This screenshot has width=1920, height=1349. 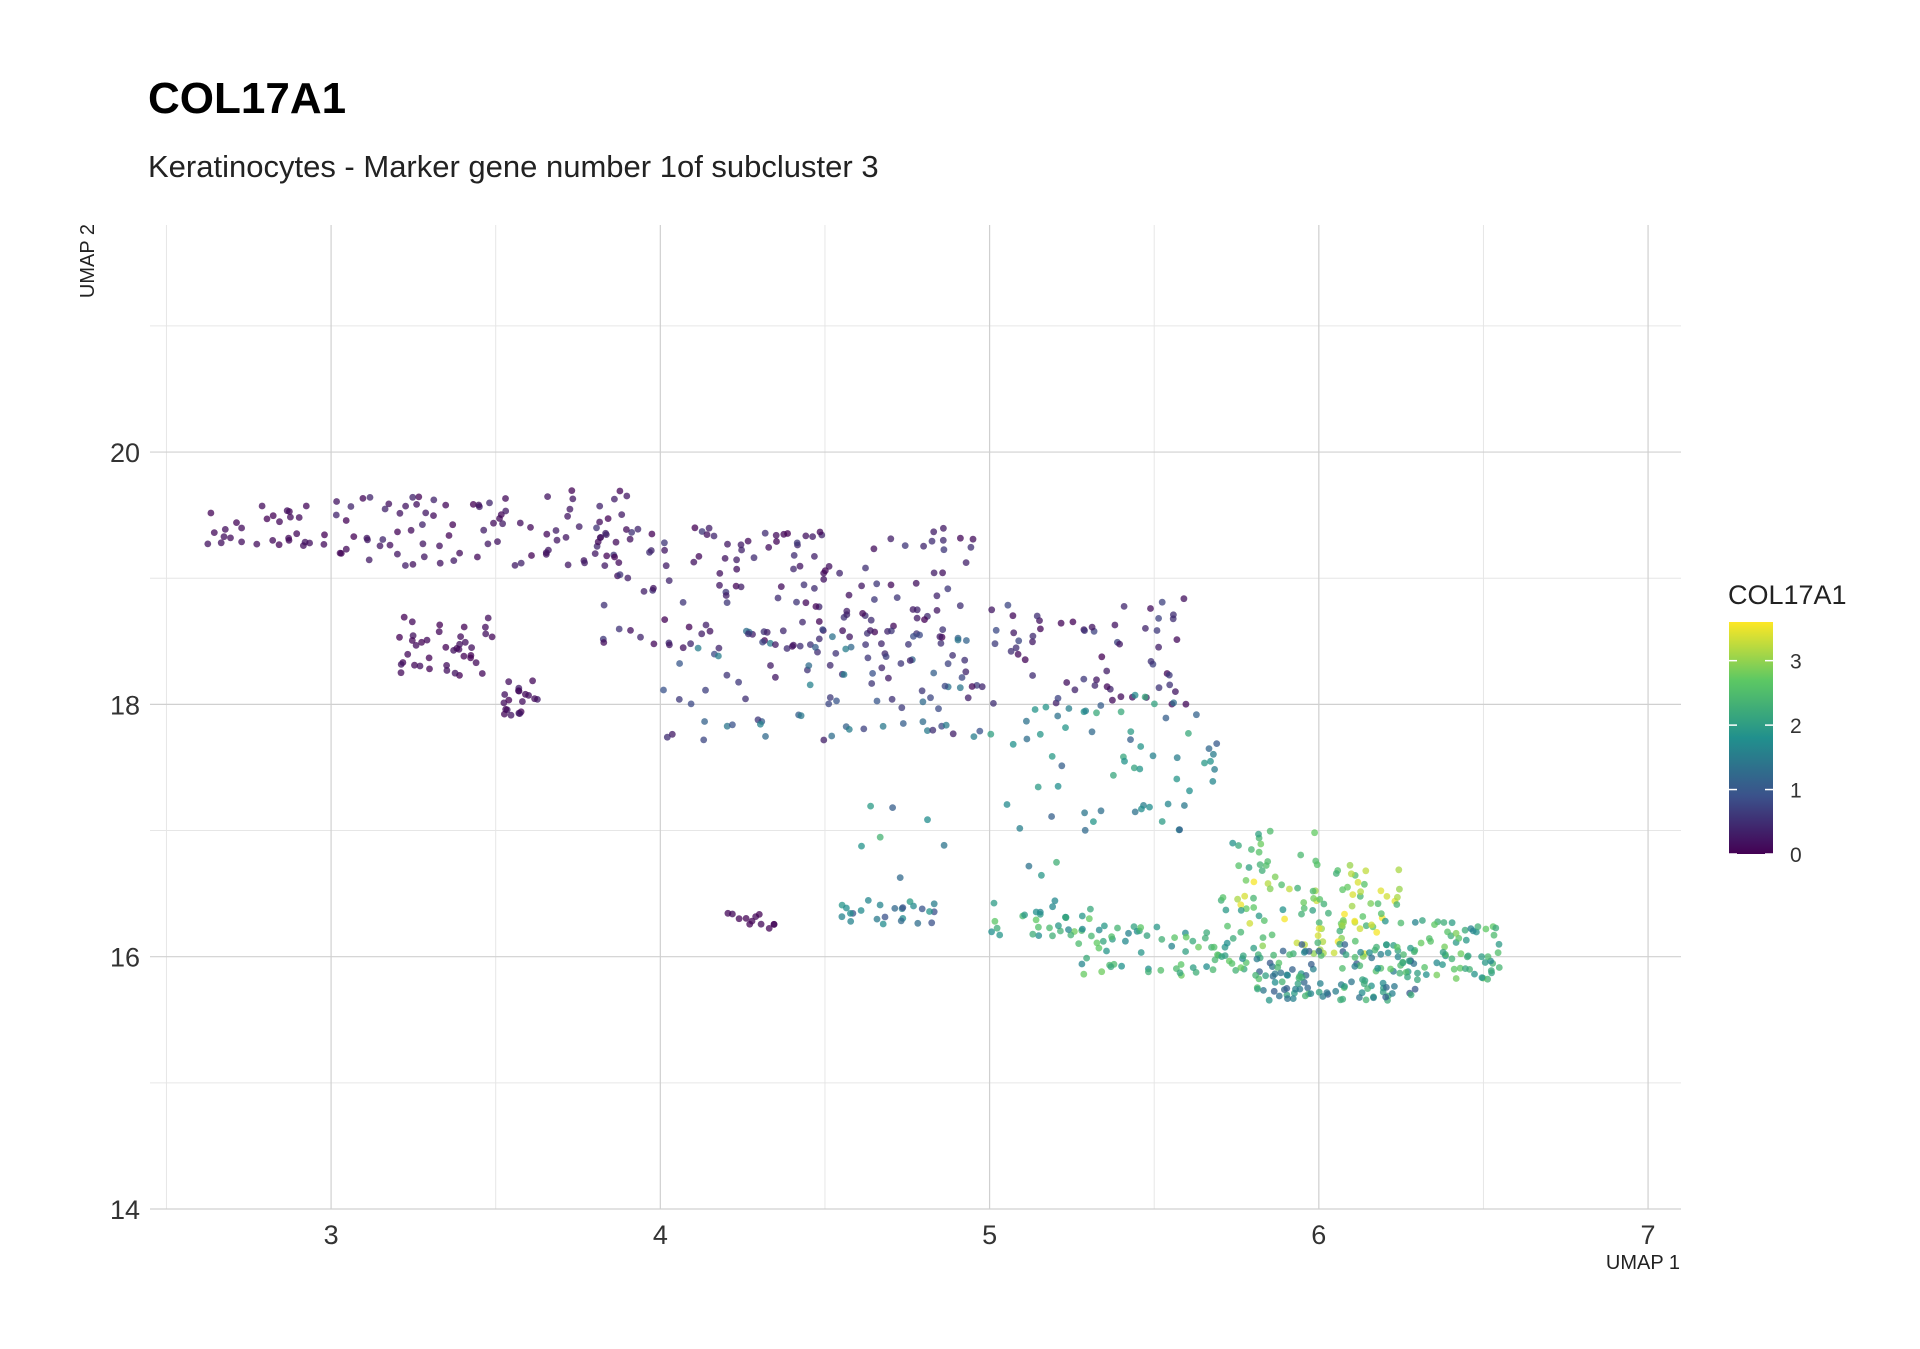 What do you see at coordinates (1787, 595) in the screenshot?
I see `legend-title: COL17A1` at bounding box center [1787, 595].